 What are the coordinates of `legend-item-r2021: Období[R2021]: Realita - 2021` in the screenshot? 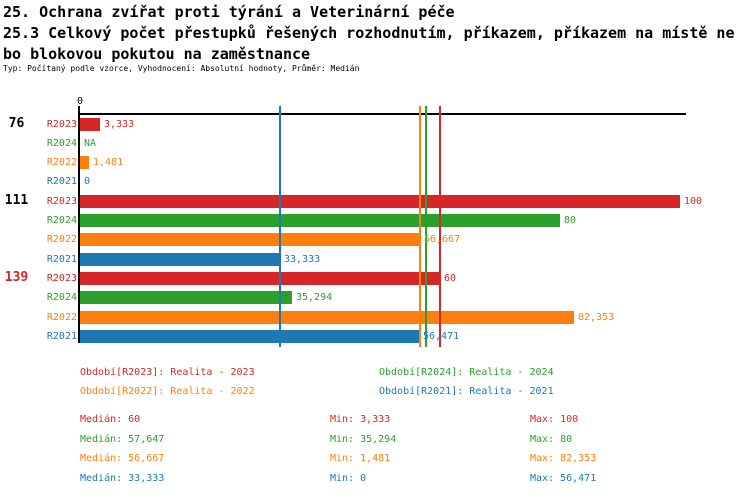 It's located at (466, 391).